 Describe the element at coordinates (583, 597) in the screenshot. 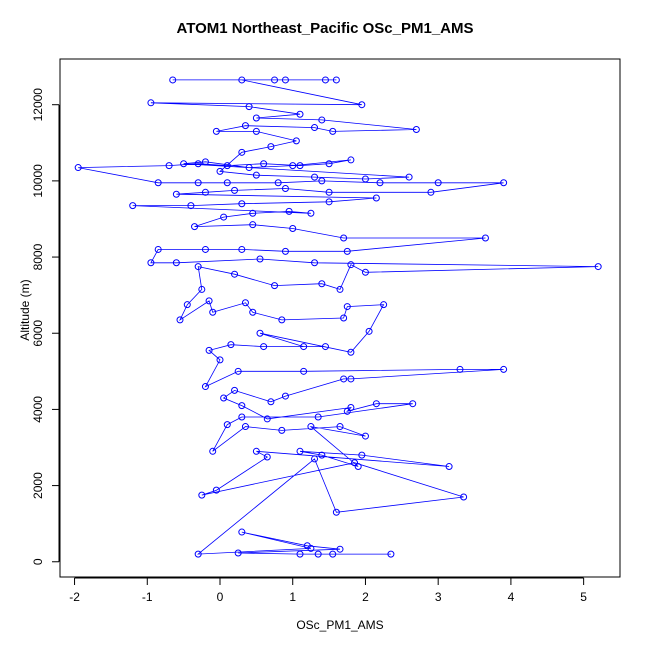

I see `x-tick-label: 5` at that location.